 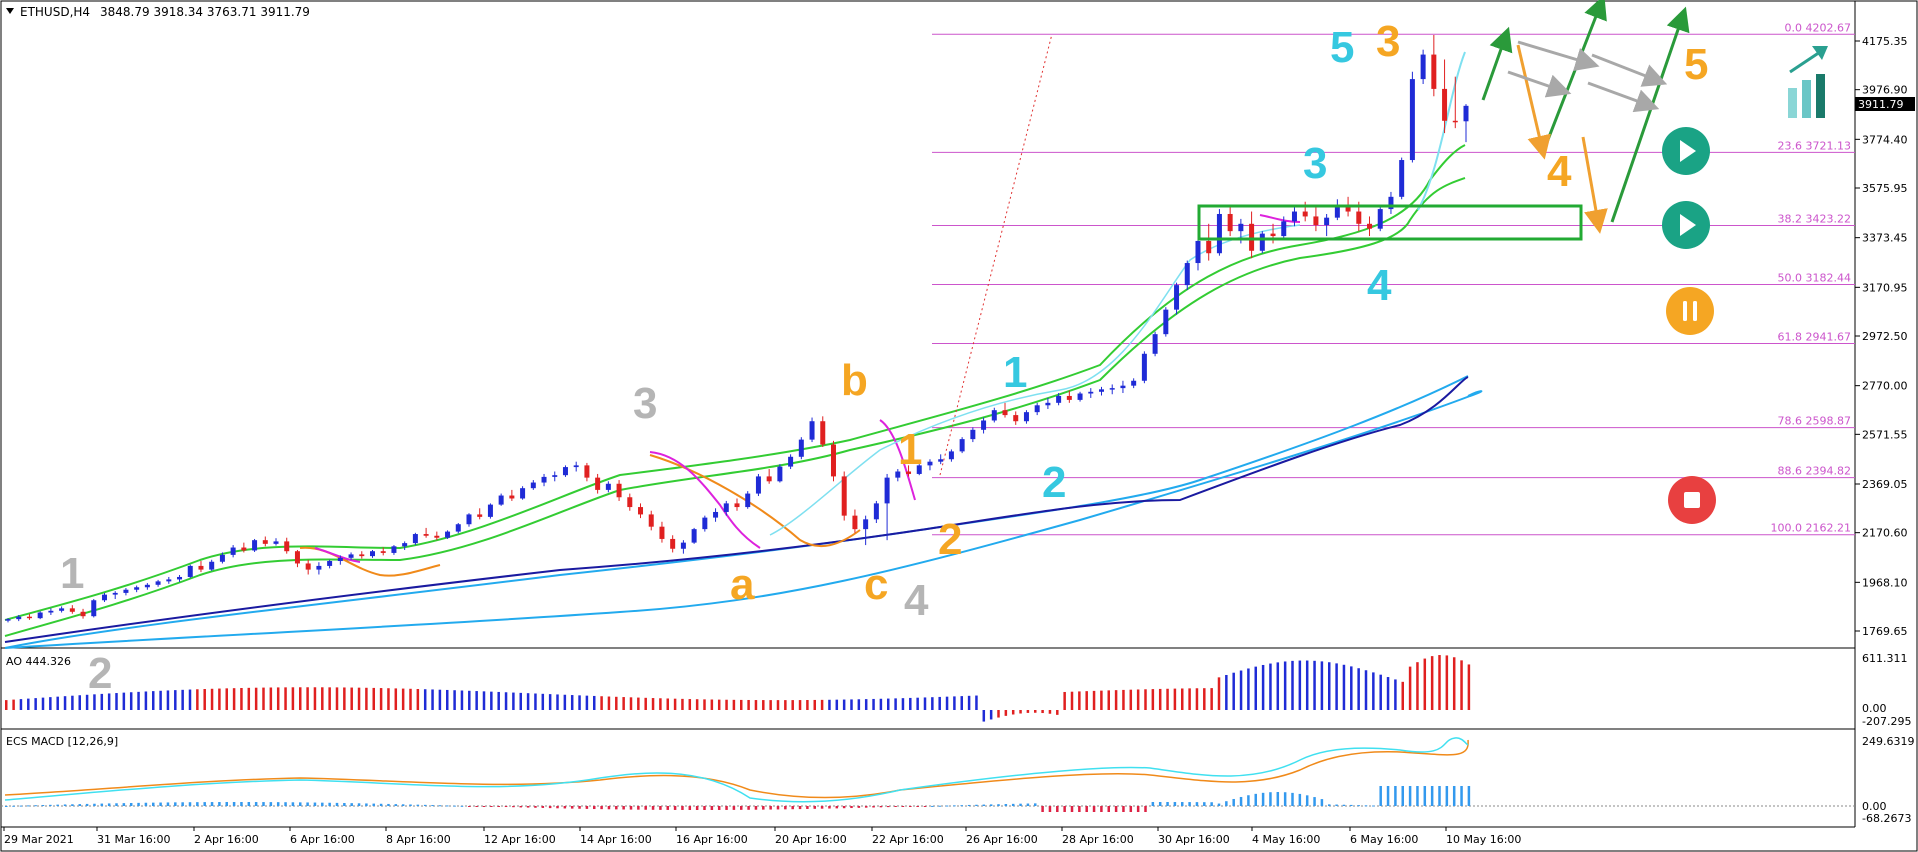 What do you see at coordinates (1874, 708) in the screenshot?
I see `ao-tick-label: 0.00` at bounding box center [1874, 708].